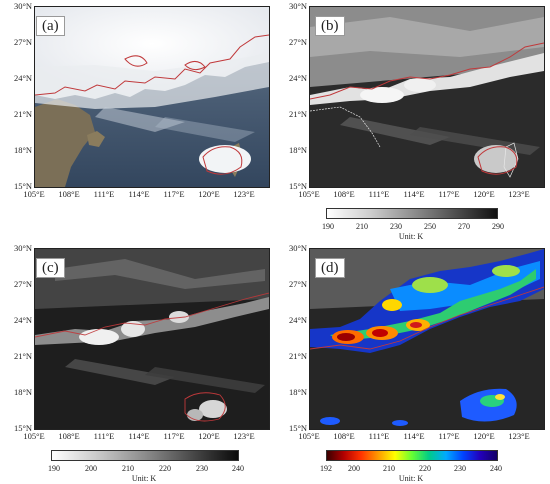 The height and width of the screenshot is (484, 550). Describe the element at coordinates (50, 268) in the screenshot. I see `panel-label: (c)` at that location.